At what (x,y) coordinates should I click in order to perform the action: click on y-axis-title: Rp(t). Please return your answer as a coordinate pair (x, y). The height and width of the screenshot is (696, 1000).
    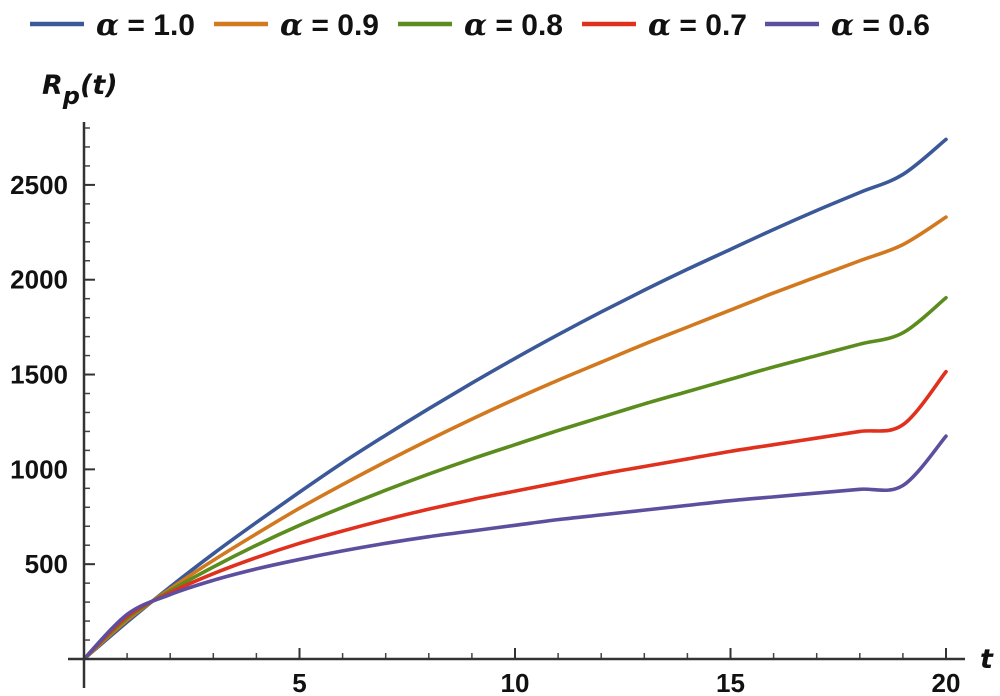
    Looking at the image, I should click on (80, 90).